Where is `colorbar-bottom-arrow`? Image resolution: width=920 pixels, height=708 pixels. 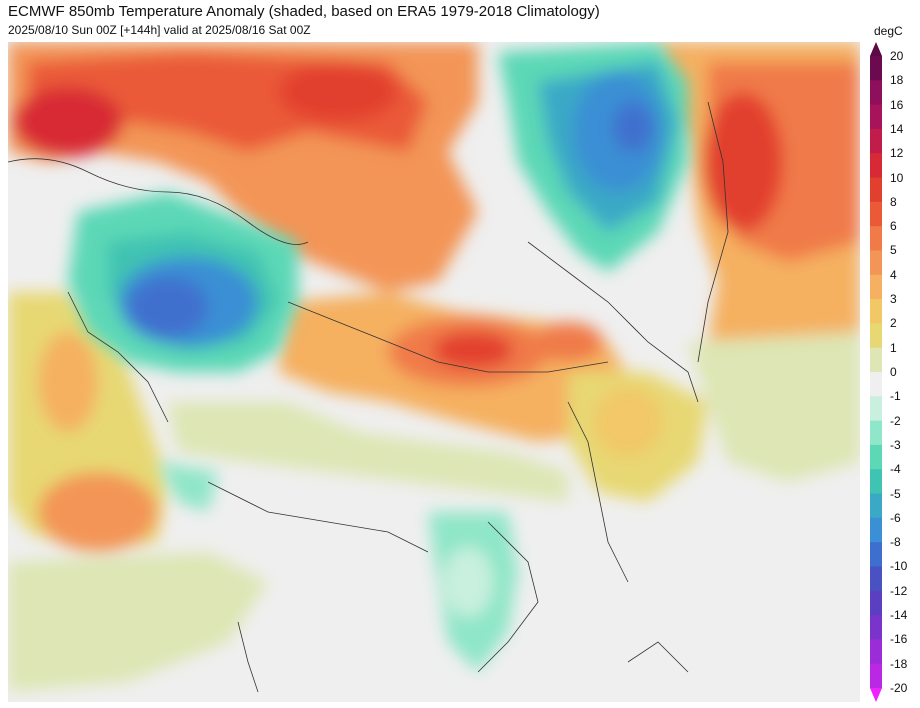
colorbar-bottom-arrow is located at coordinates (876, 695).